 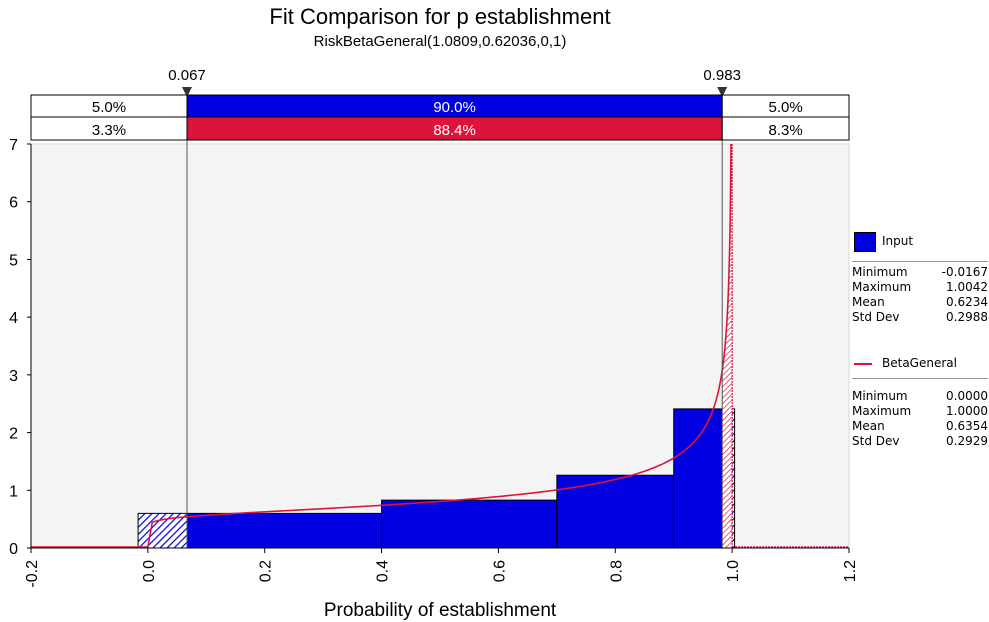 What do you see at coordinates (920, 243) in the screenshot?
I see `legend-input-entry: Input` at bounding box center [920, 243].